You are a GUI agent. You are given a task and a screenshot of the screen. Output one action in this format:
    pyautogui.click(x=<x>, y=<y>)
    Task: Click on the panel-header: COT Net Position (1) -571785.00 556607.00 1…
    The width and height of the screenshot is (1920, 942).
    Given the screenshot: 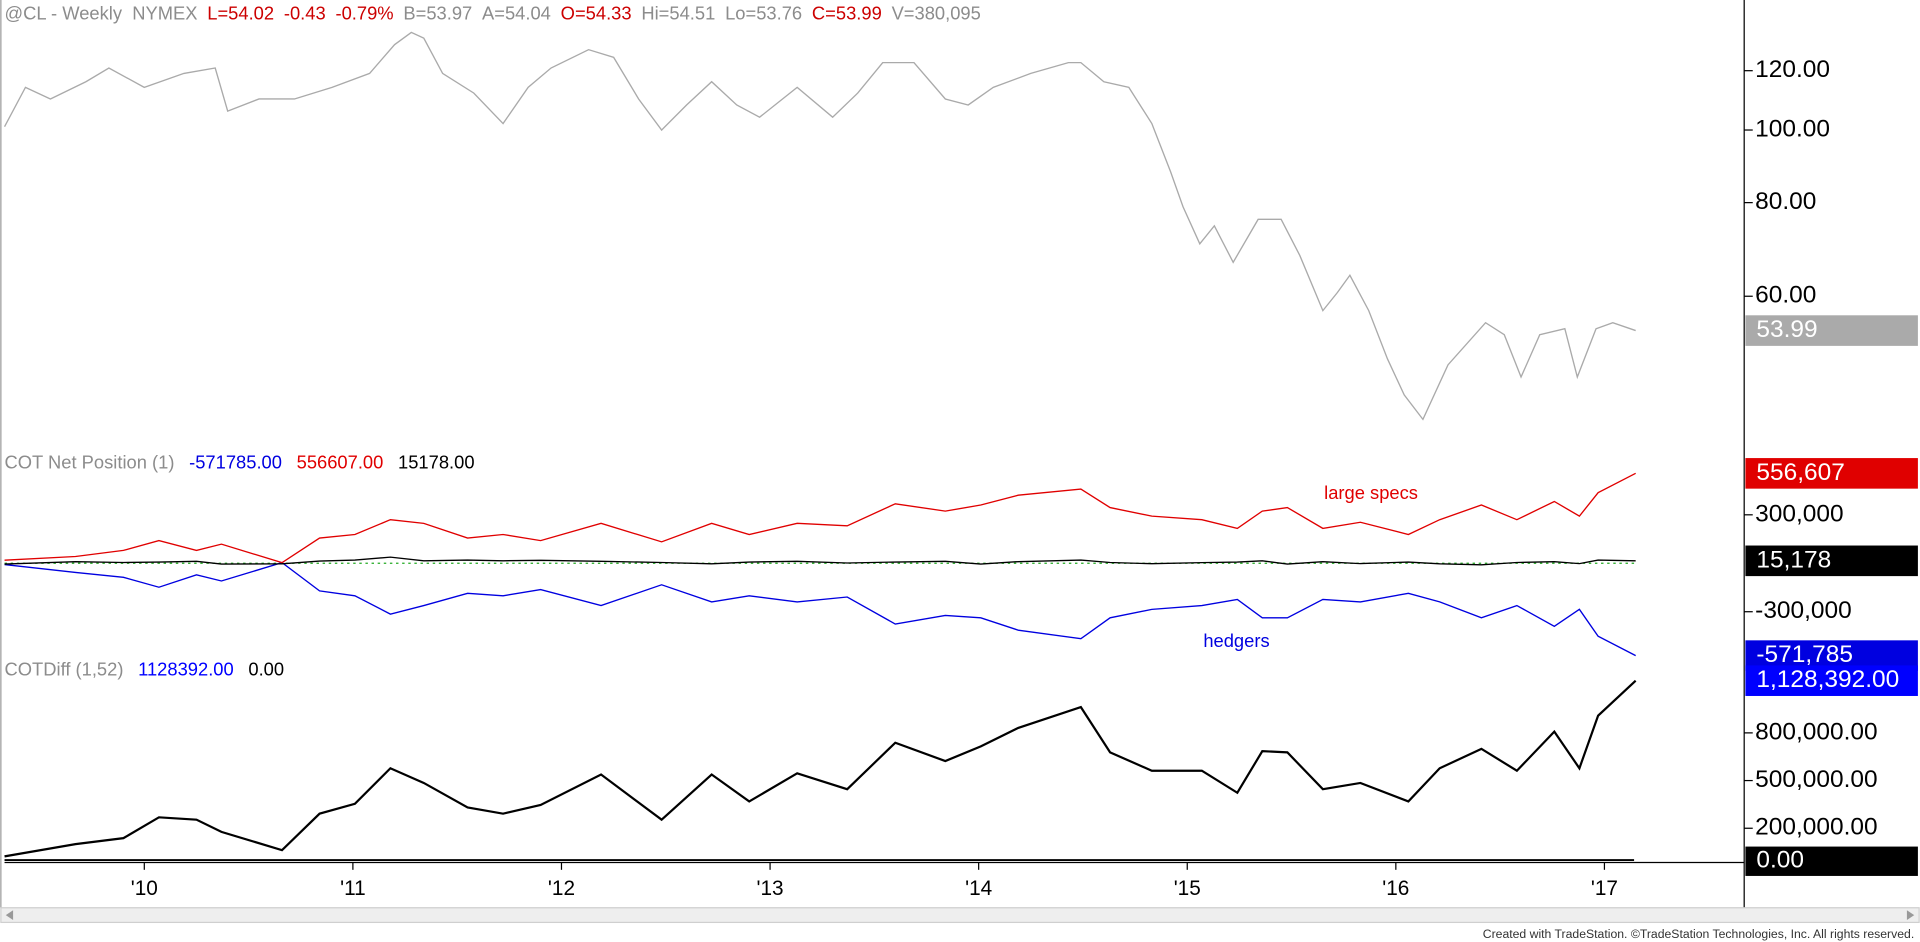 What is the action you would take?
    pyautogui.click(x=240, y=462)
    